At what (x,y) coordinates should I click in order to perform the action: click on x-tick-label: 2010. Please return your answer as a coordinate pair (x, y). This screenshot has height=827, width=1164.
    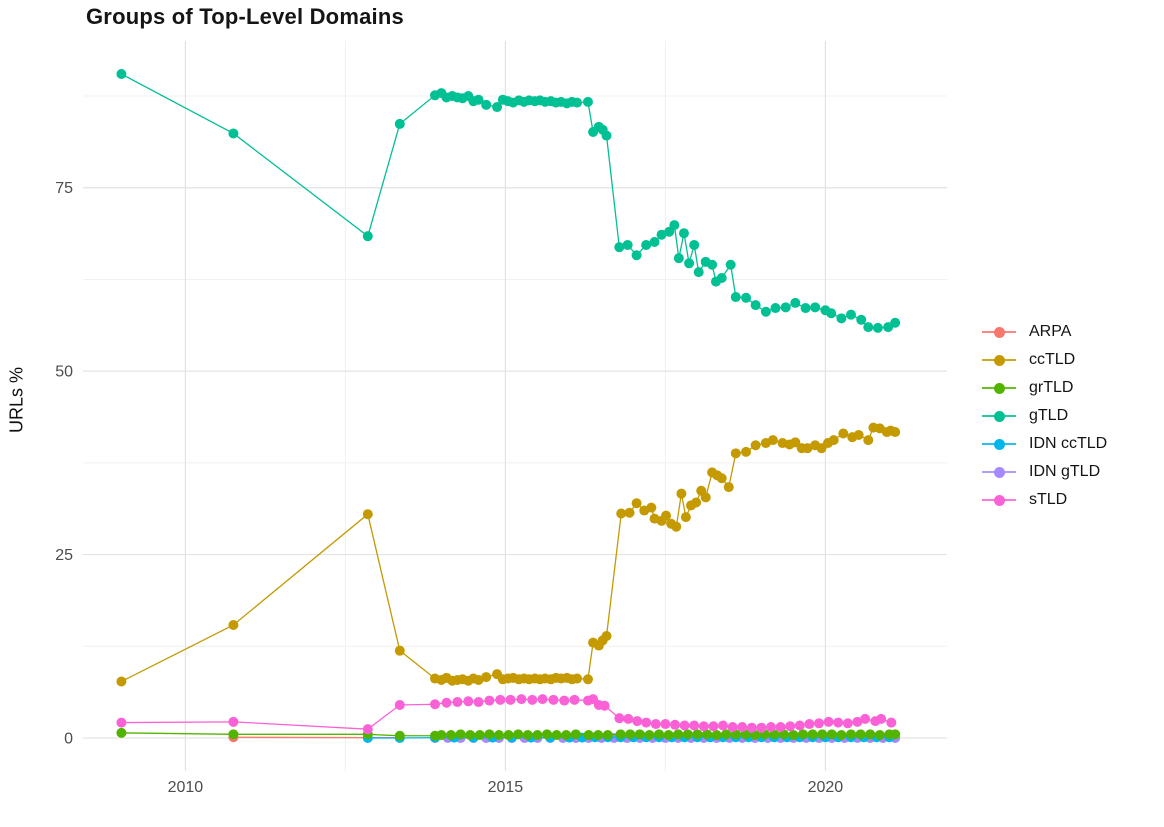
    Looking at the image, I should click on (186, 787).